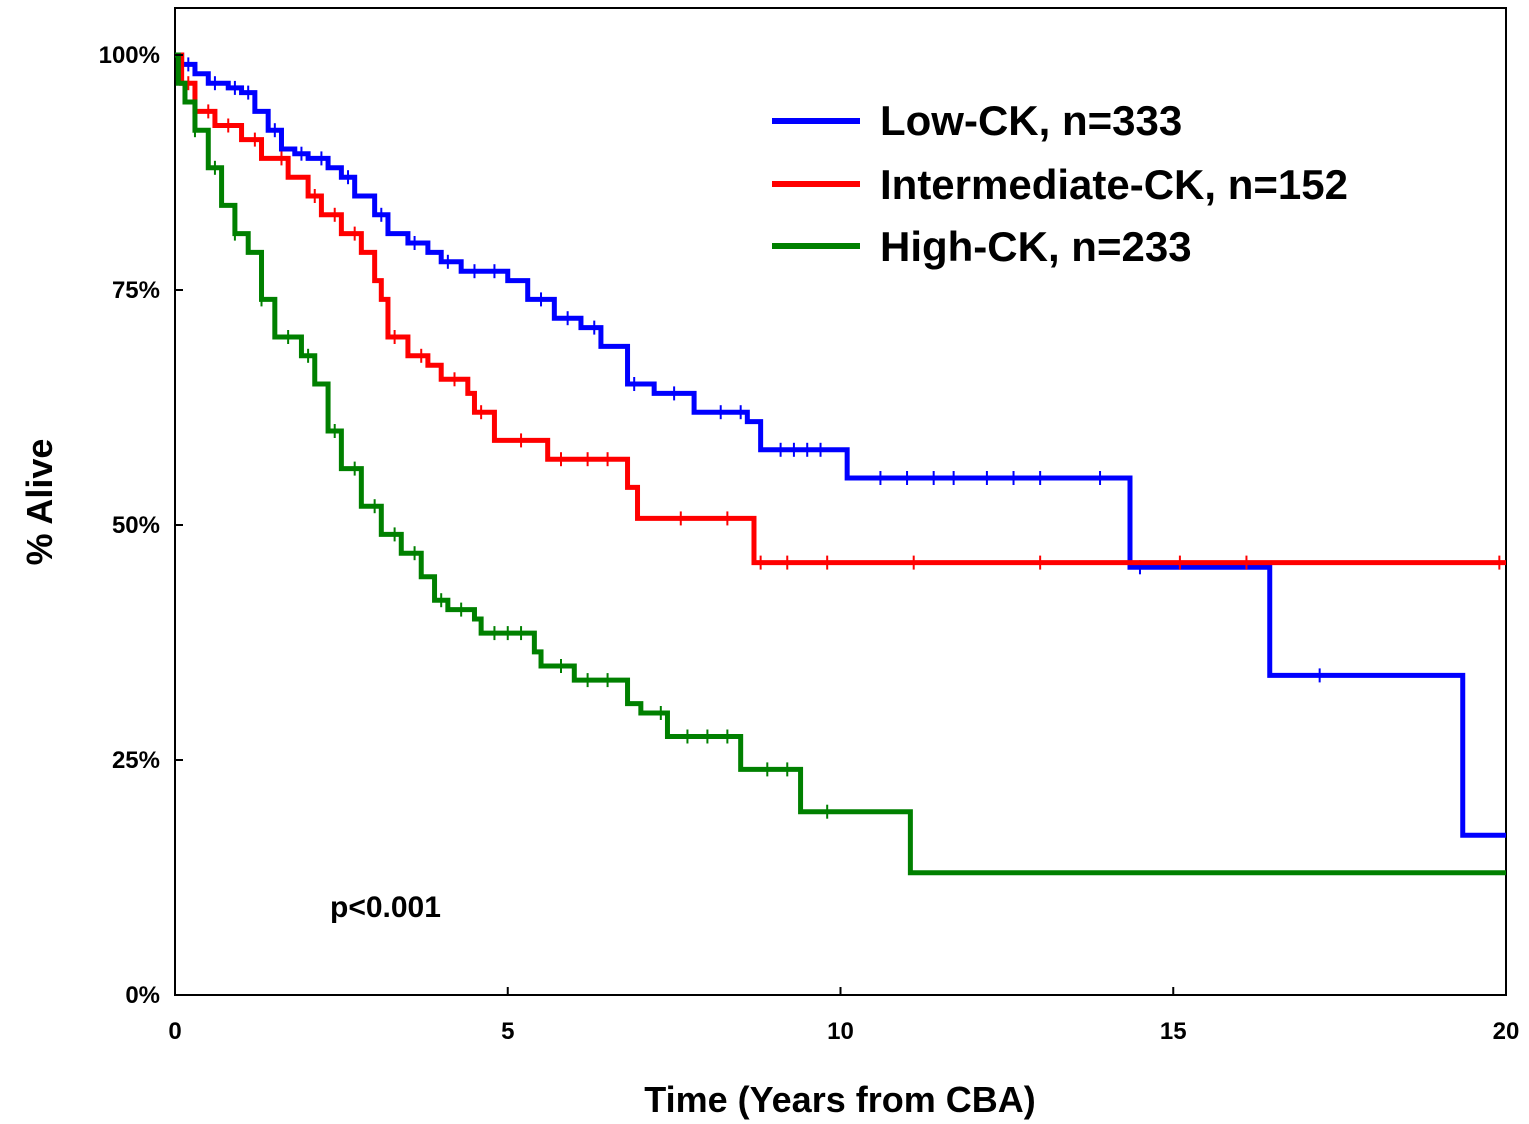 Image resolution: width=1529 pixels, height=1124 pixels. What do you see at coordinates (174, 1031) in the screenshot?
I see `x-tick-label: 0` at bounding box center [174, 1031].